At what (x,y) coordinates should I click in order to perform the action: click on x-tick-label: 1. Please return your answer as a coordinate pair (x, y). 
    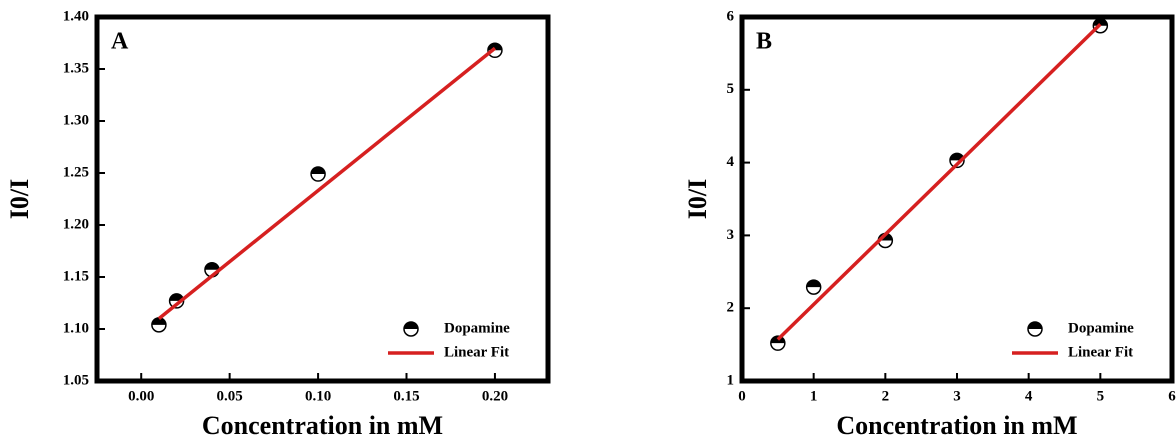
    Looking at the image, I should click on (814, 396).